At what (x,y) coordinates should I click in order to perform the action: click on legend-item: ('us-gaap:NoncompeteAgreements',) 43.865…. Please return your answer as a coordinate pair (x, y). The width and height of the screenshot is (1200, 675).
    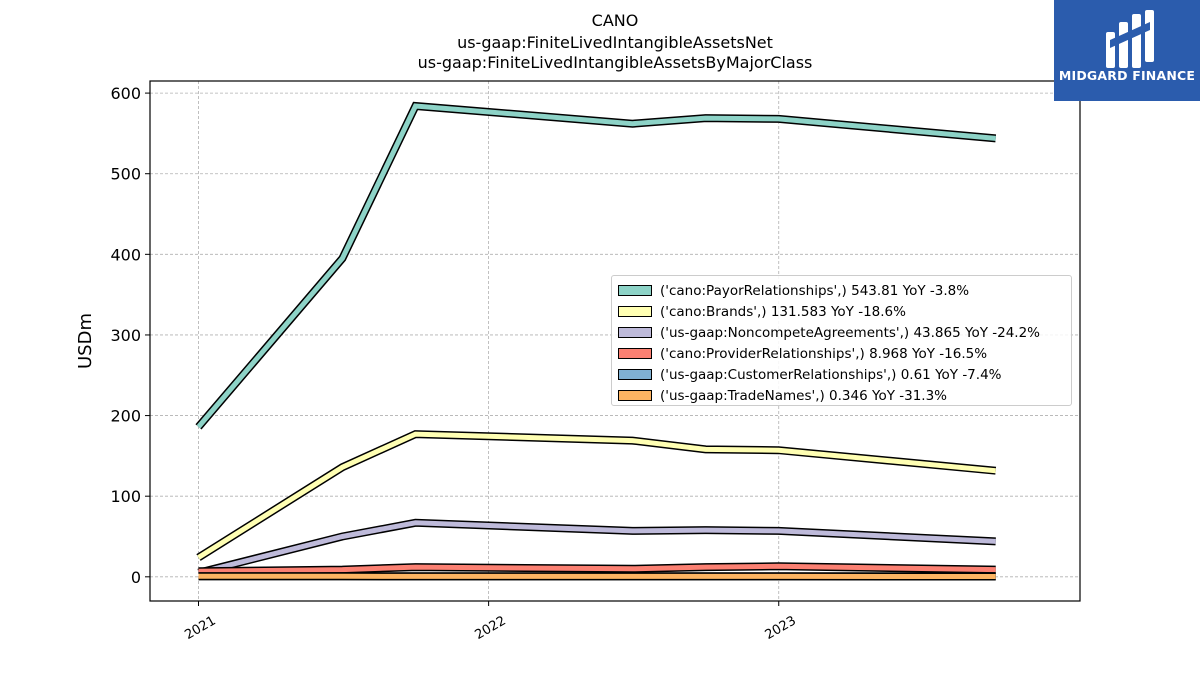
    Looking at the image, I should click on (841, 332).